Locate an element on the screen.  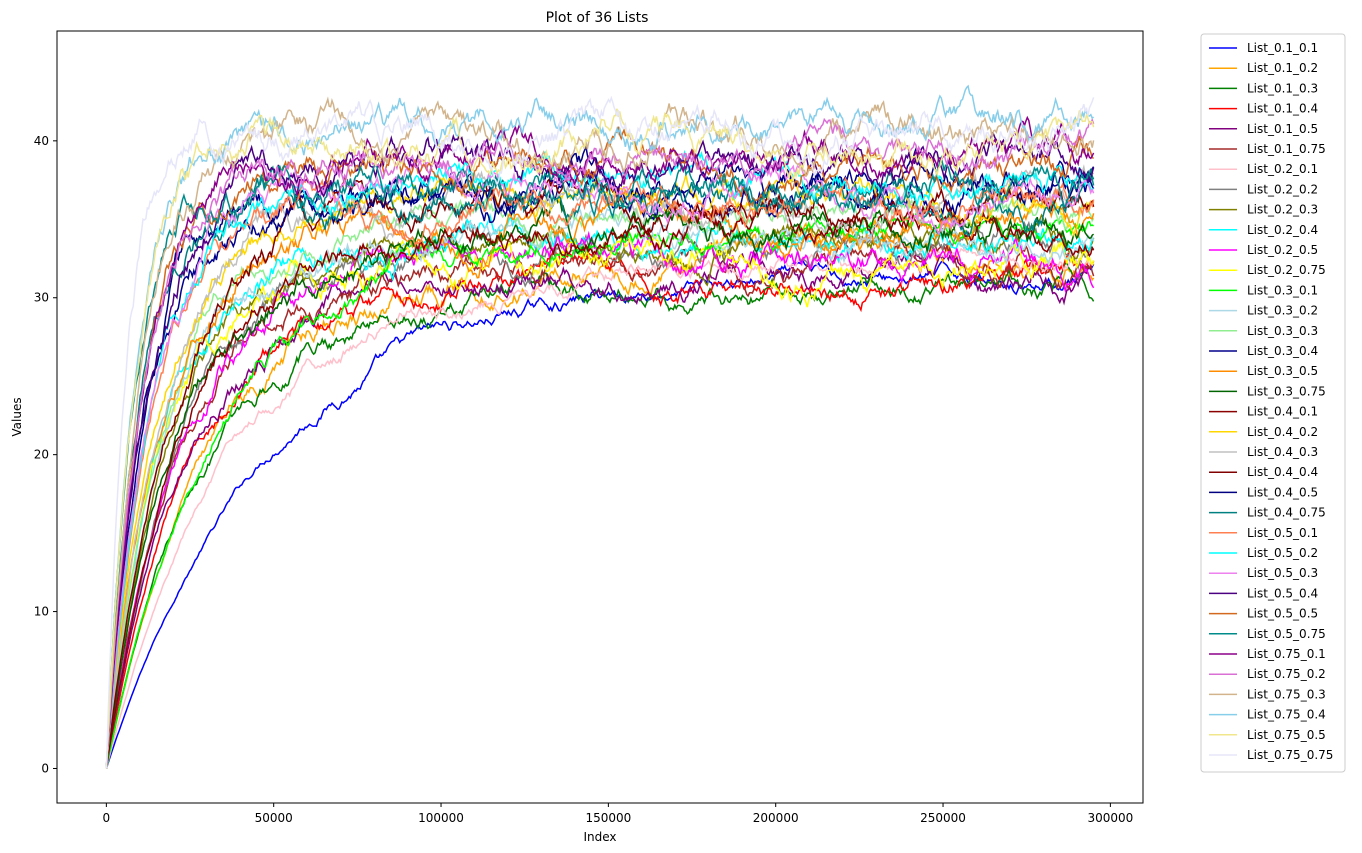
legend-entry: List_0.75_0.2 is located at coordinates (1267, 674).